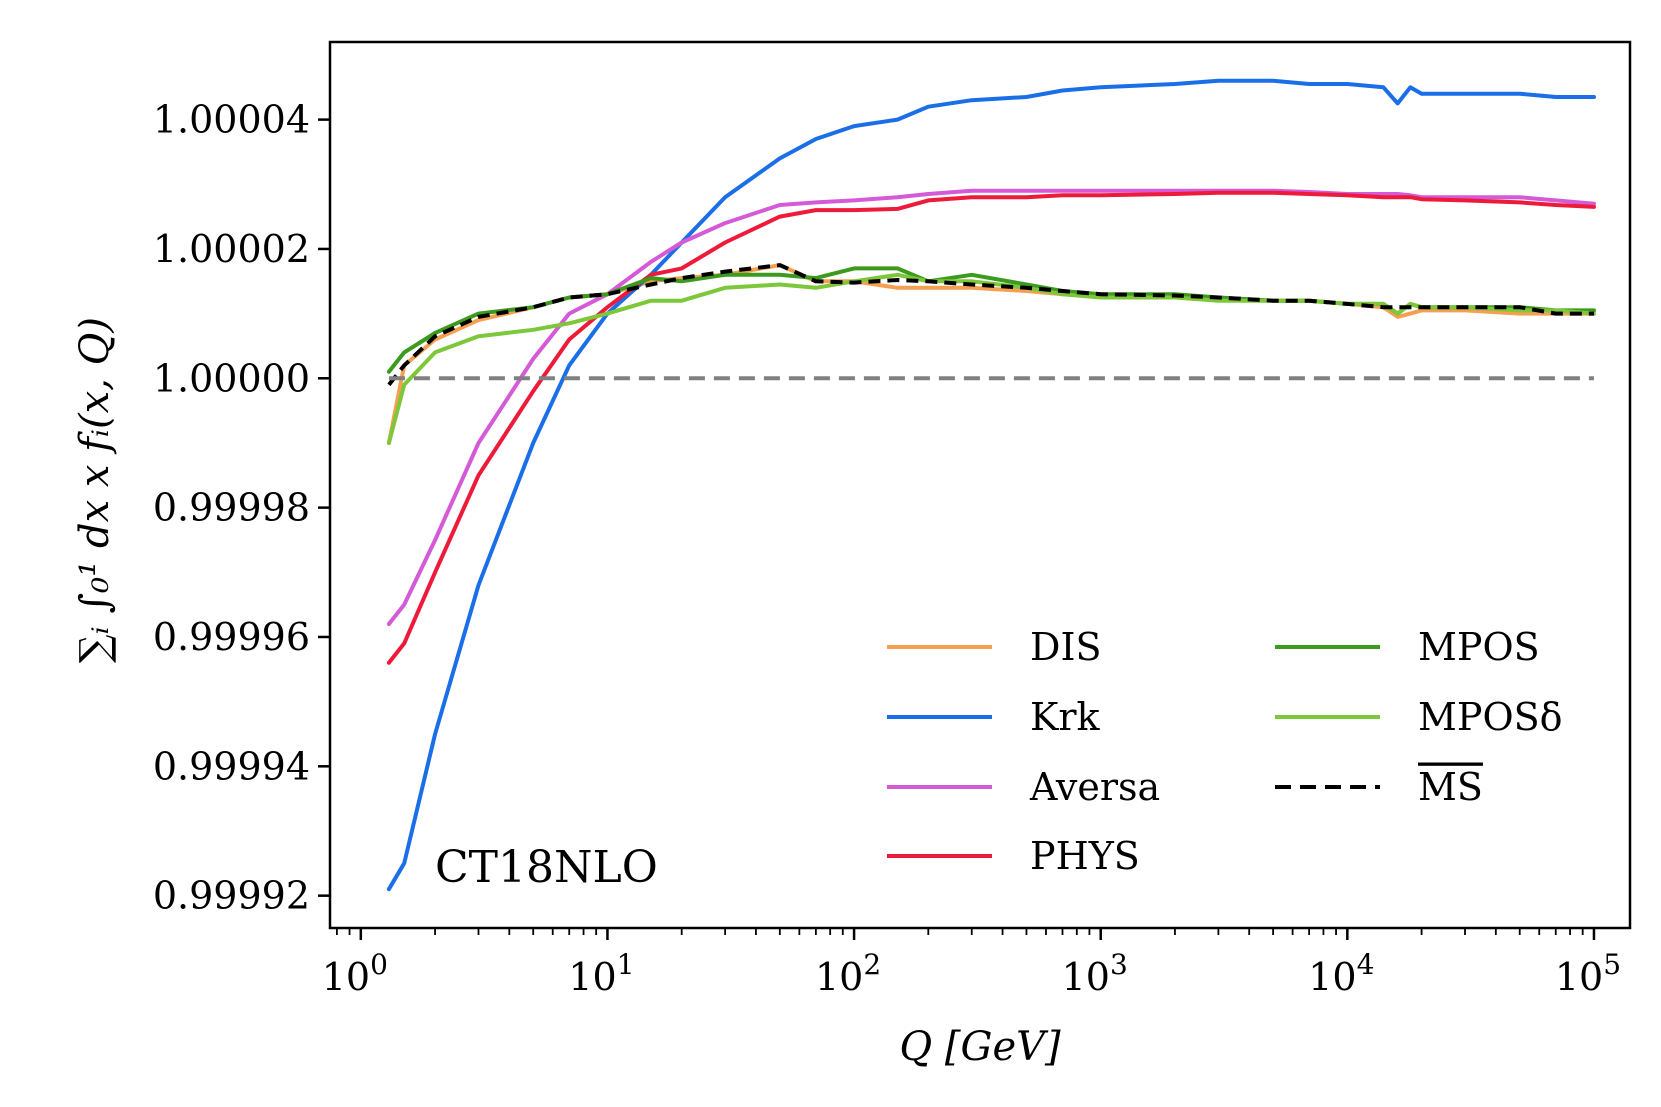 This screenshot has height=1107, width=1661. Describe the element at coordinates (1066, 647) in the screenshot. I see `legend-label-0: DIS` at that location.